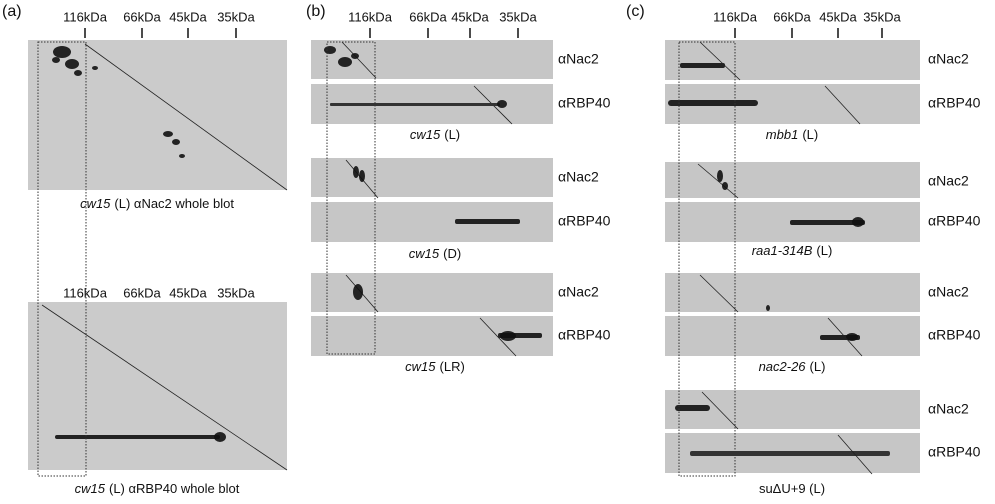  What do you see at coordinates (635, 11) in the screenshot?
I see `panel-label: (c)` at bounding box center [635, 11].